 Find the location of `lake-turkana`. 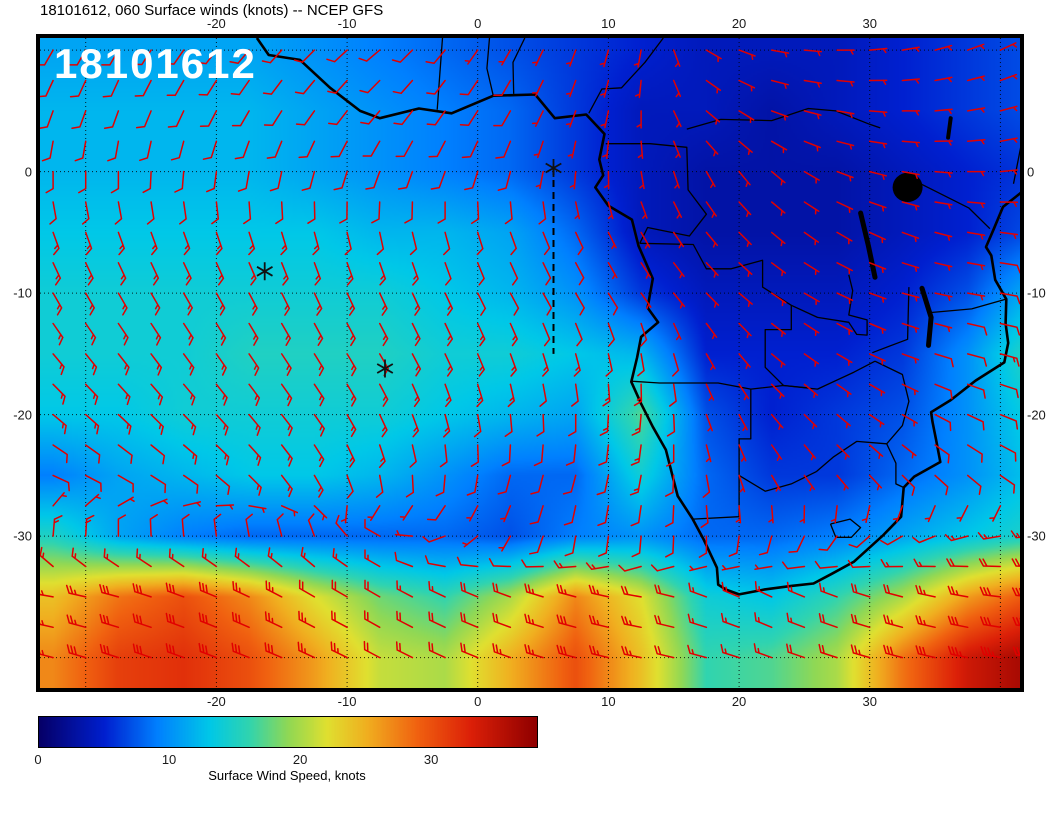

lake-turkana is located at coordinates (949, 128).